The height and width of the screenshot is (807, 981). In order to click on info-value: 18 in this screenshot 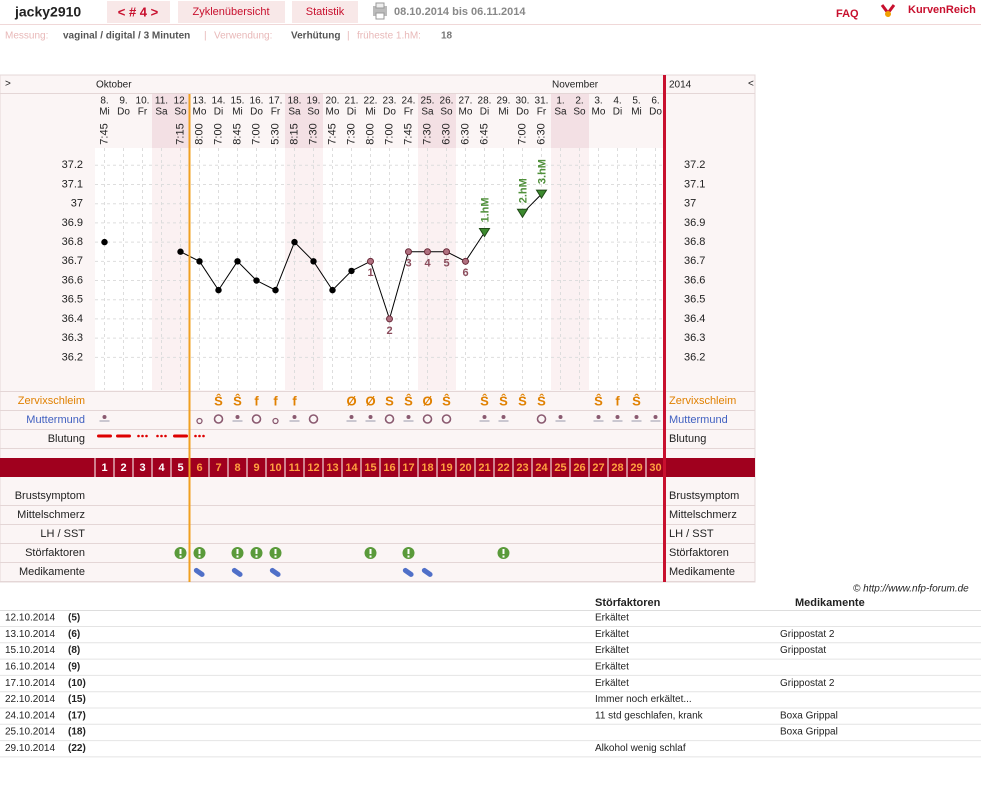, I will do `click(447, 36)`.